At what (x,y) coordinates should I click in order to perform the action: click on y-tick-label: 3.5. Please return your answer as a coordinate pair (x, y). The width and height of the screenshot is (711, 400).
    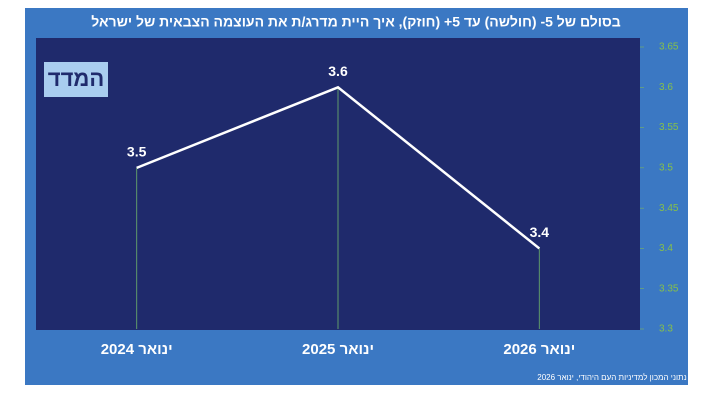
    Looking at the image, I should click on (666, 167).